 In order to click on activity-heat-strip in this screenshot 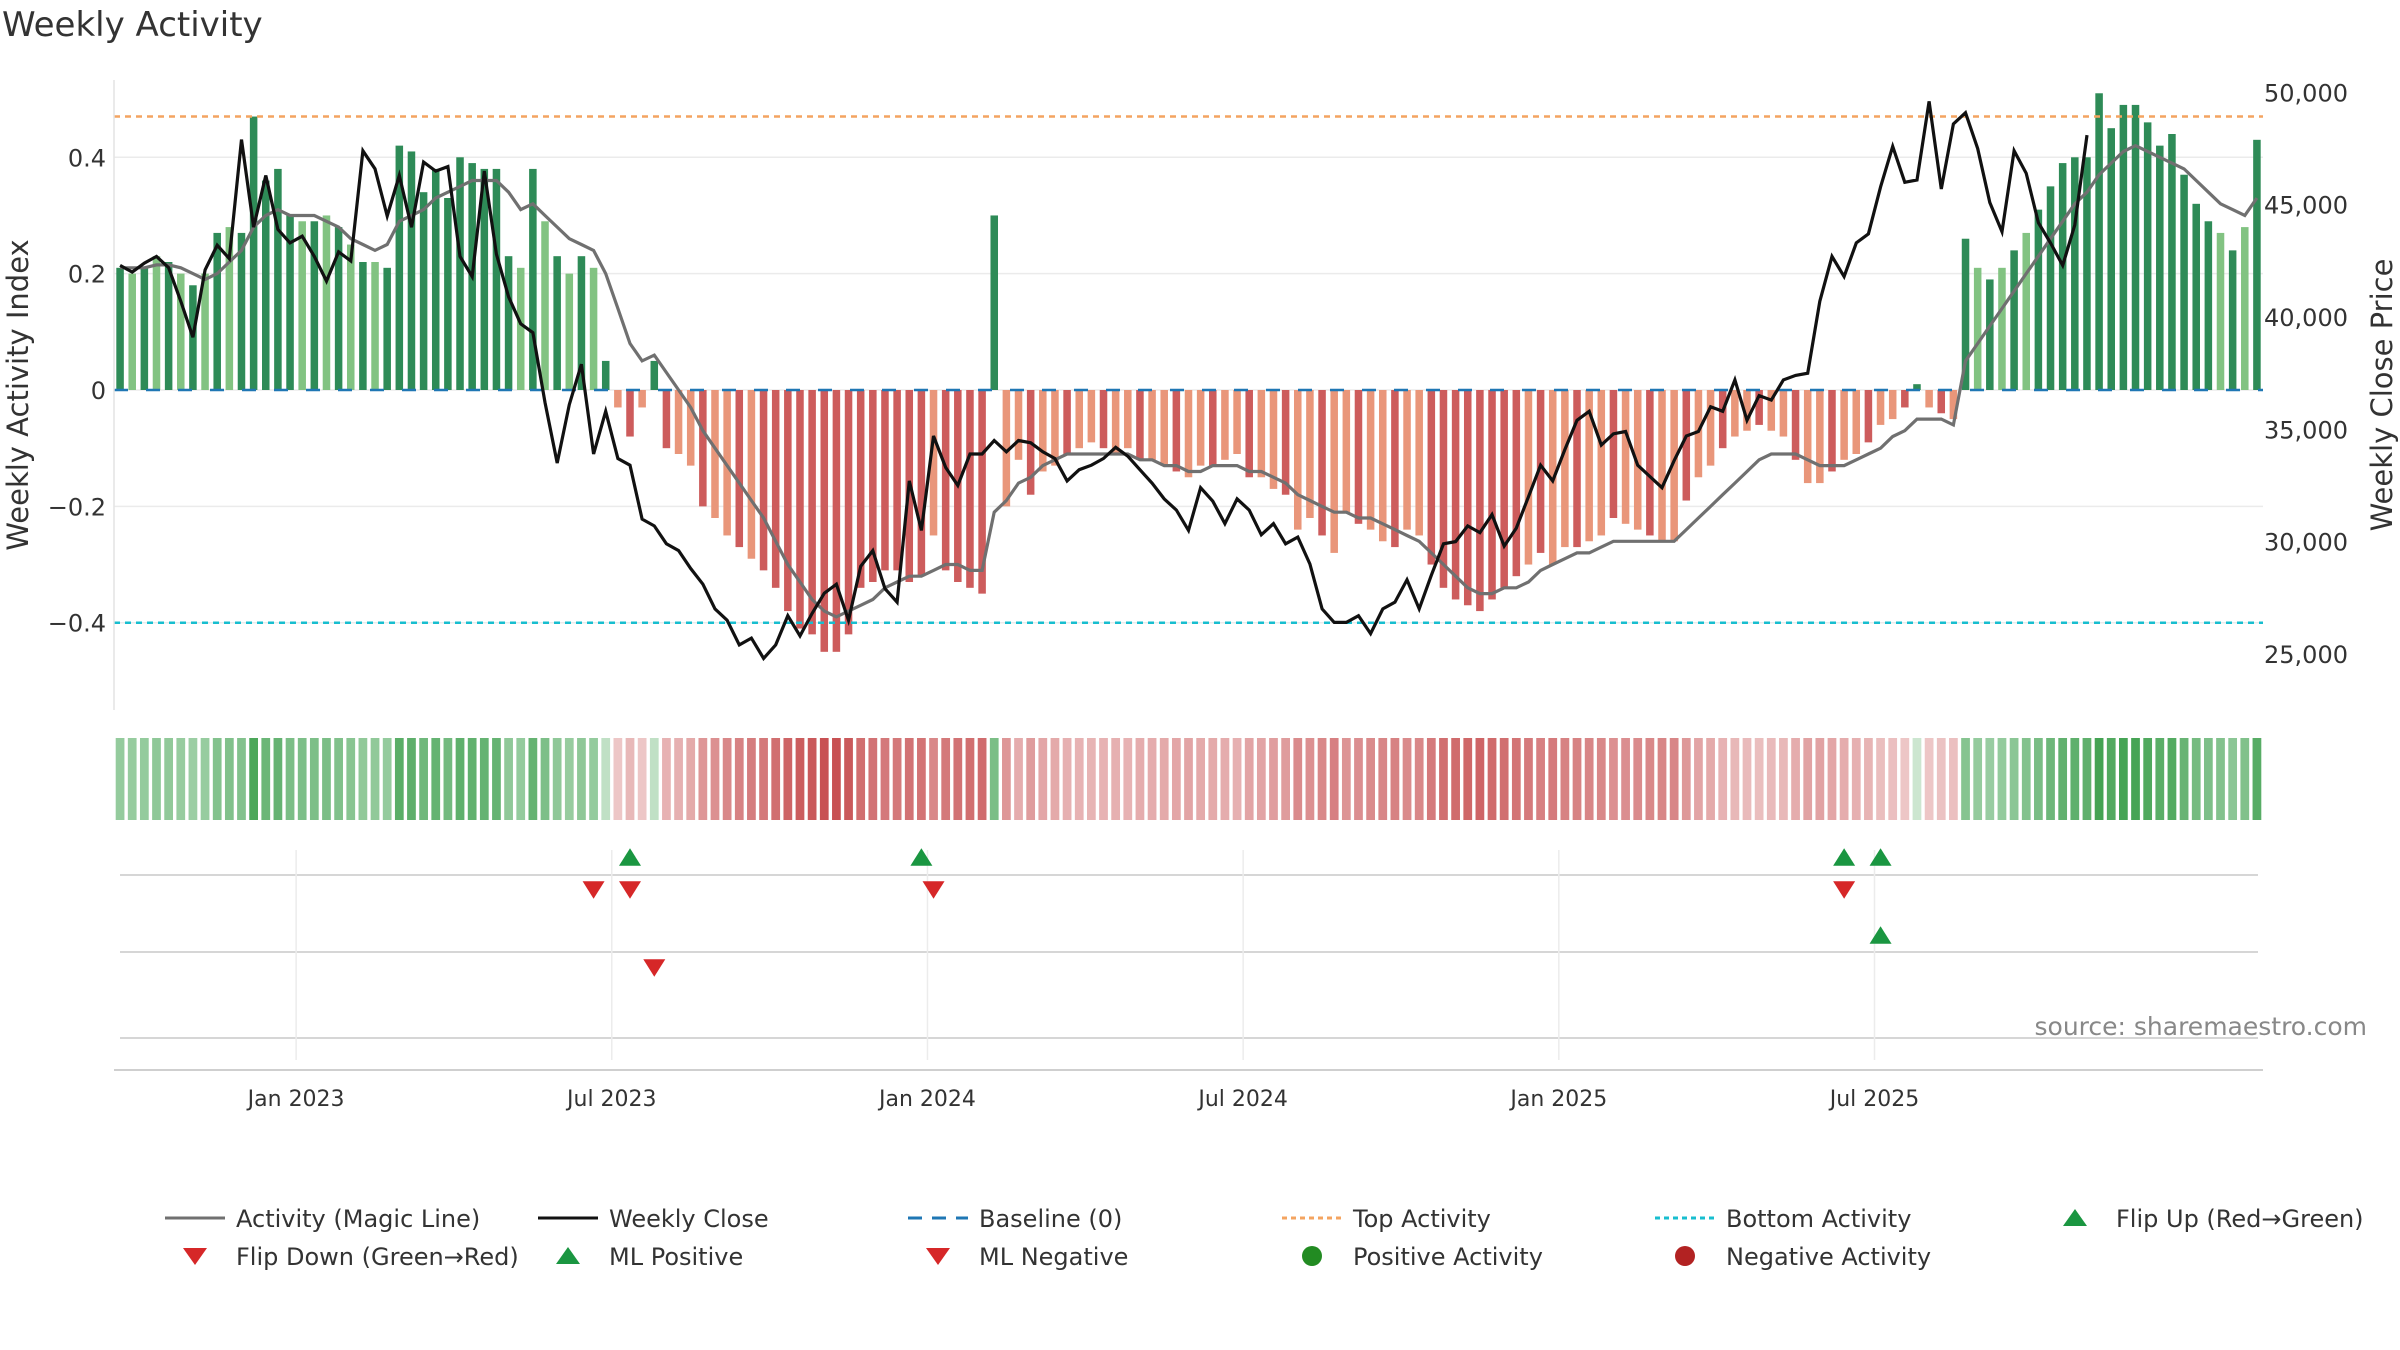, I will do `click(1188, 779)`.